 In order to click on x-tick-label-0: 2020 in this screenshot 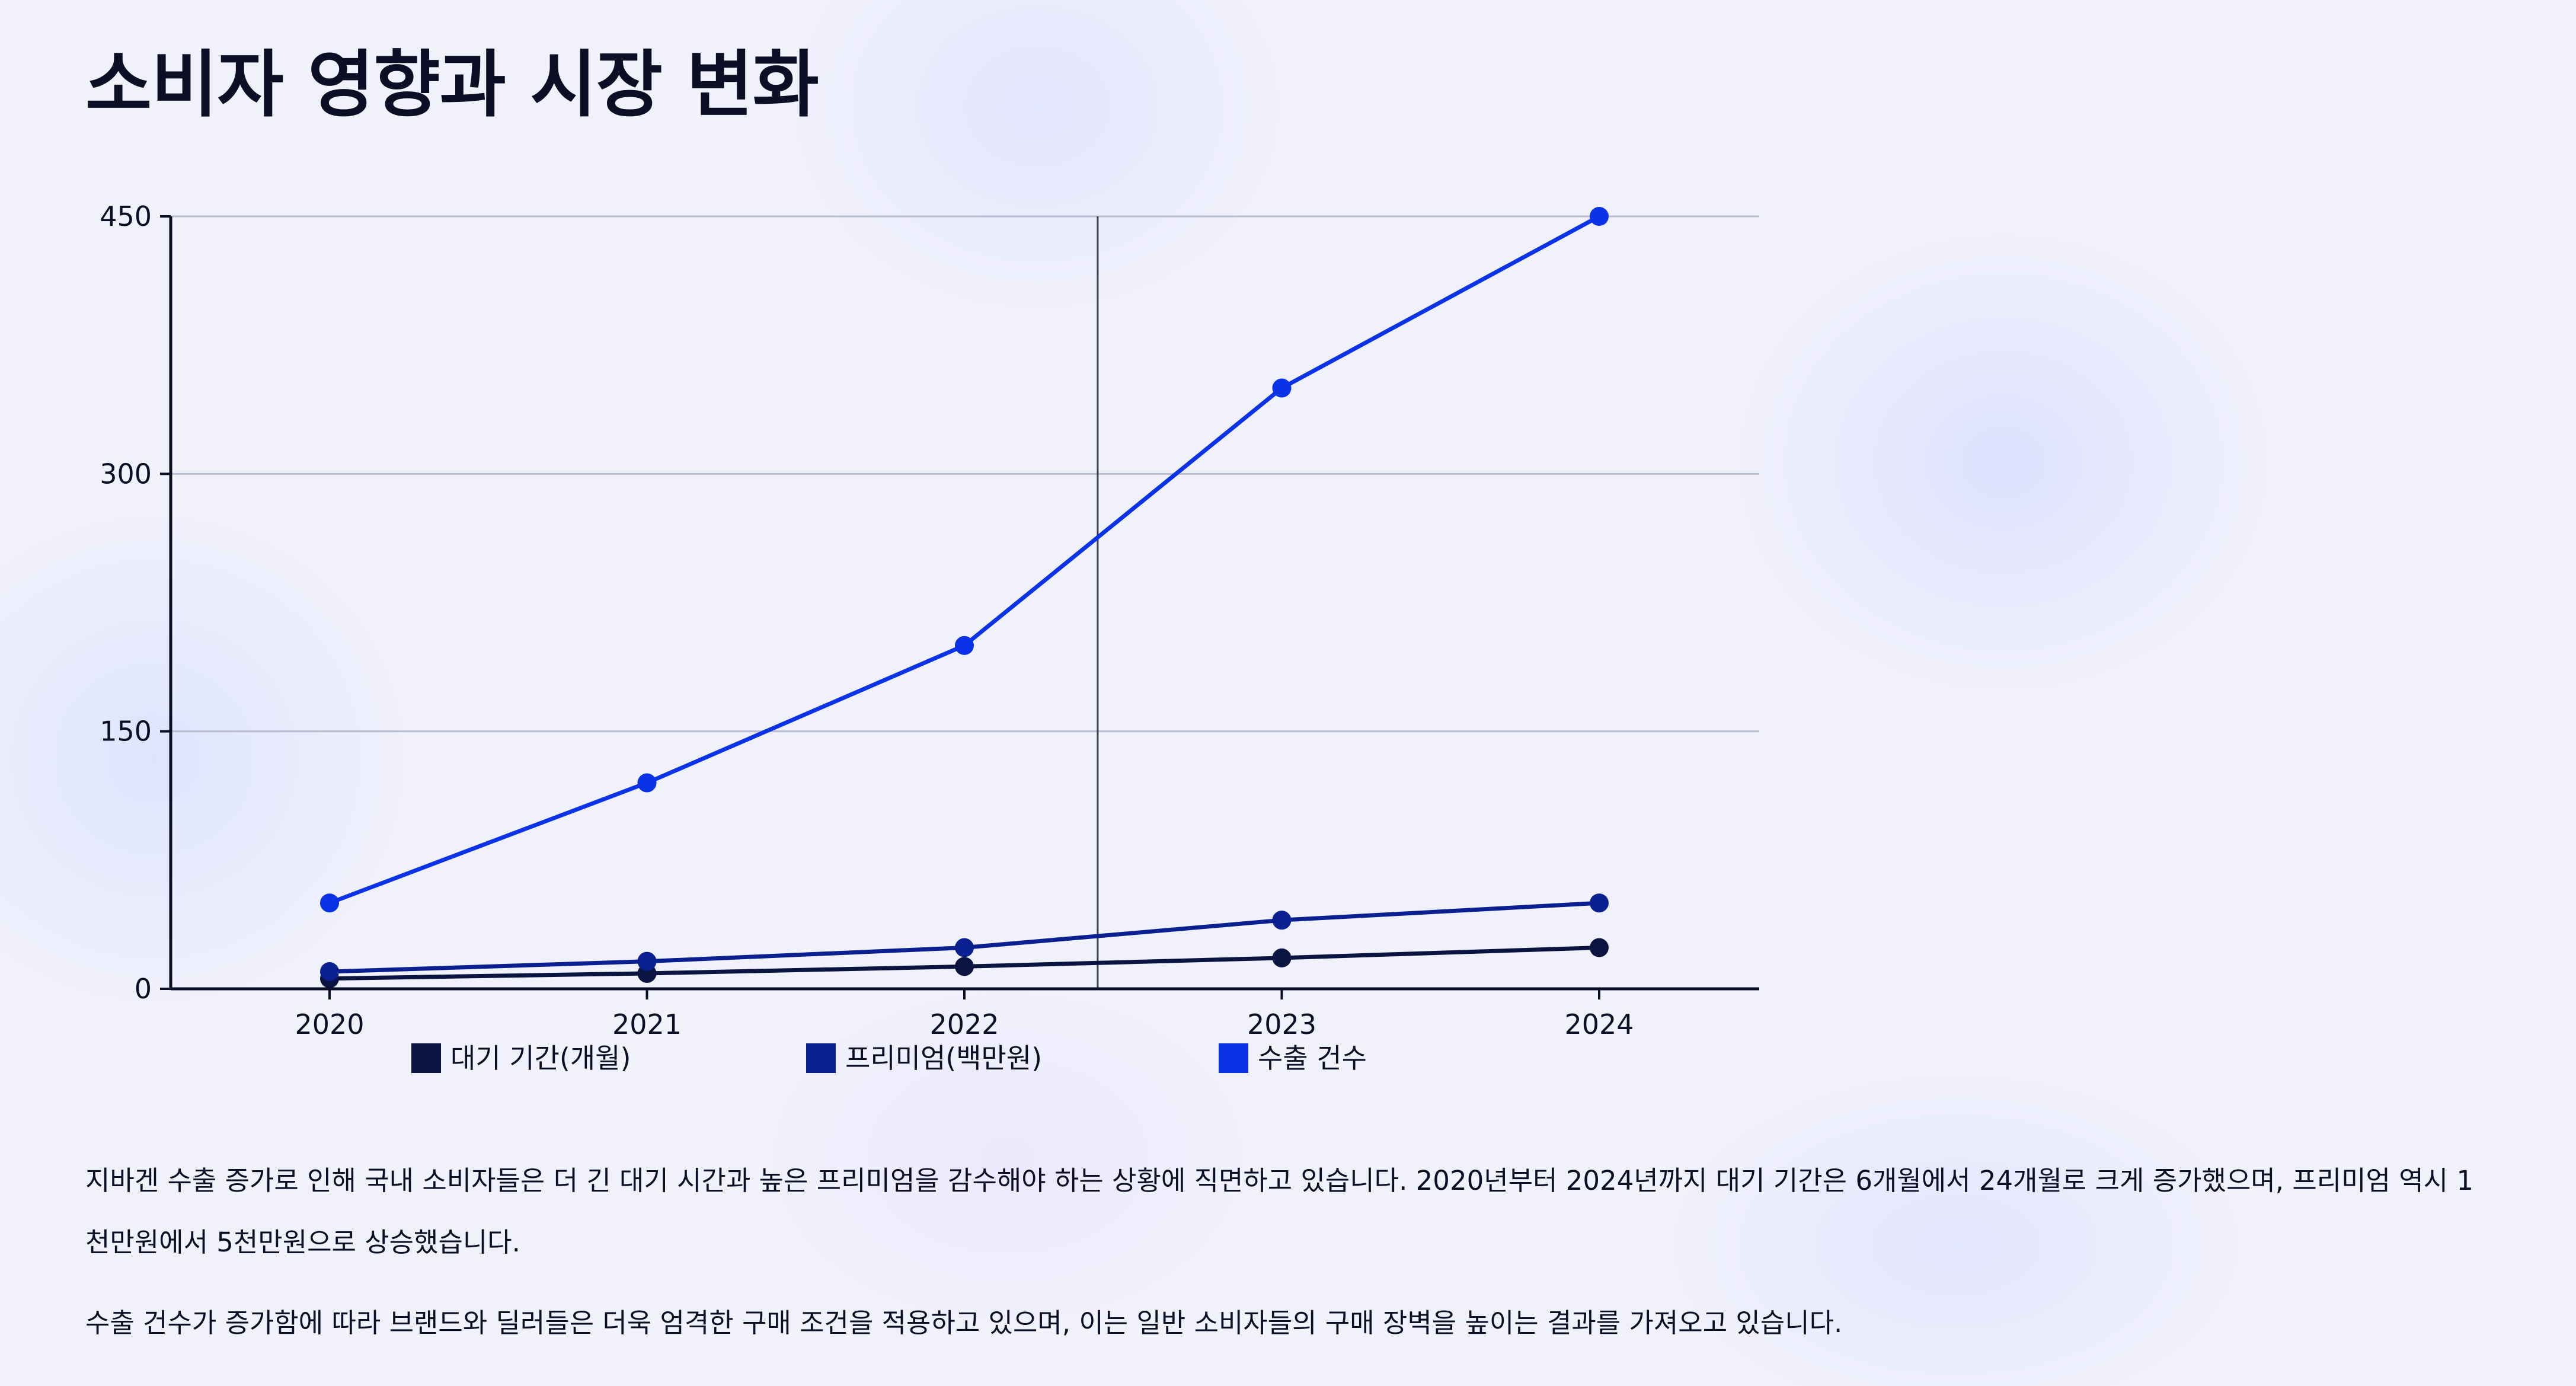, I will do `click(329, 1024)`.